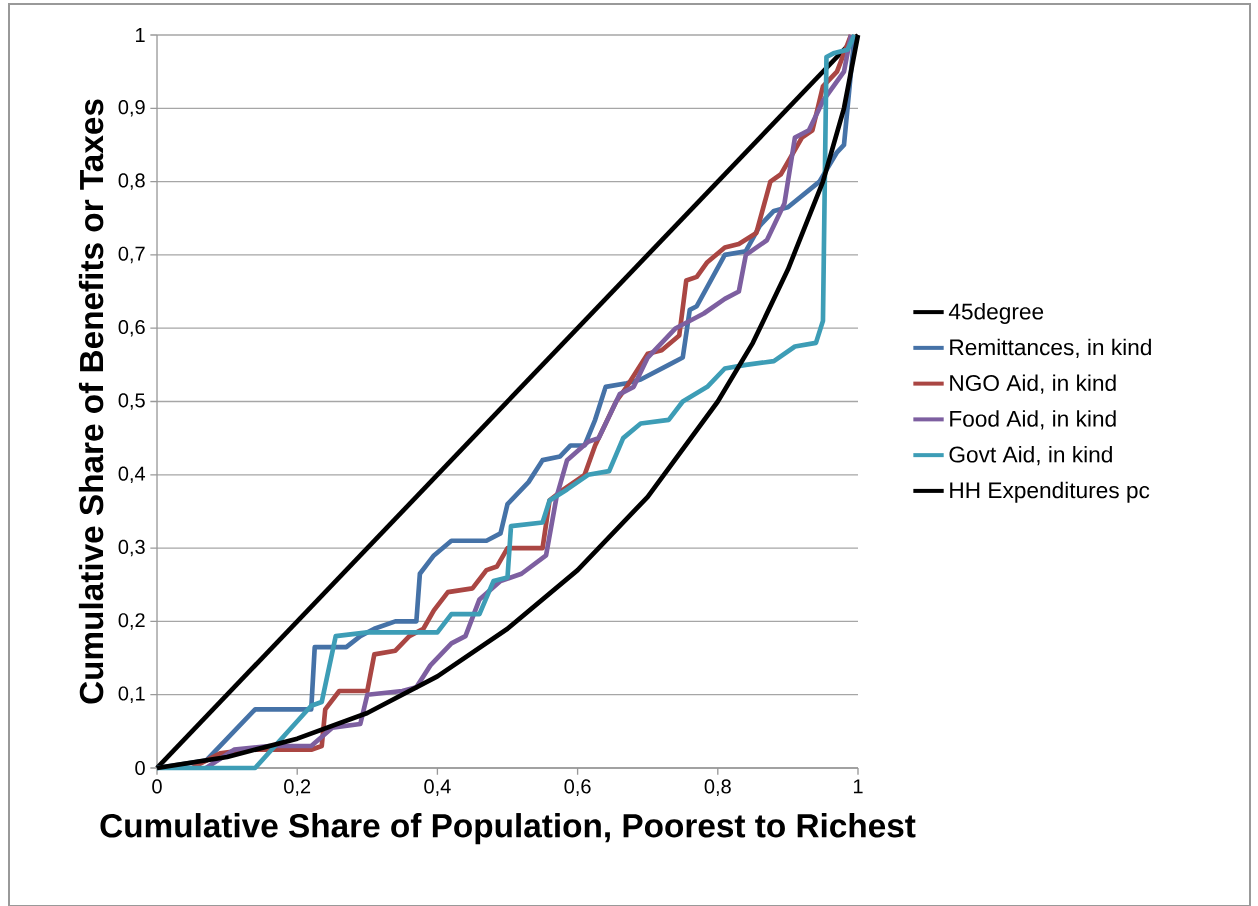 This screenshot has height=906, width=1258. I want to click on legend-label: NGO Aid, in kind, so click(1033, 384).